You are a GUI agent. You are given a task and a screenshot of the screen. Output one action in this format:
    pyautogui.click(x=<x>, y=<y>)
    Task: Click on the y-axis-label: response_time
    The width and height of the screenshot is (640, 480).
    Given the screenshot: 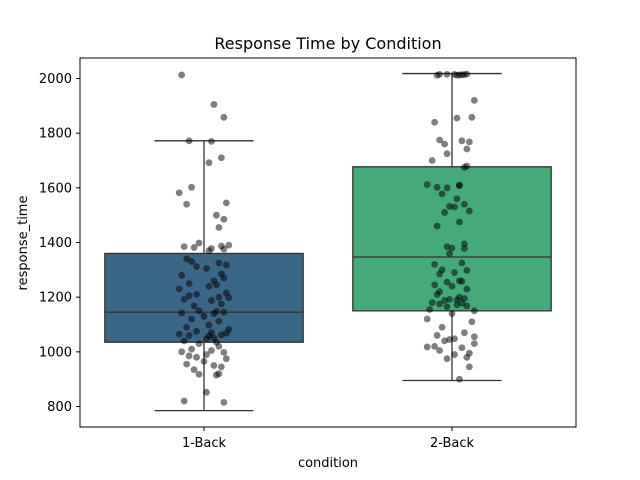 What is the action you would take?
    pyautogui.click(x=23, y=243)
    